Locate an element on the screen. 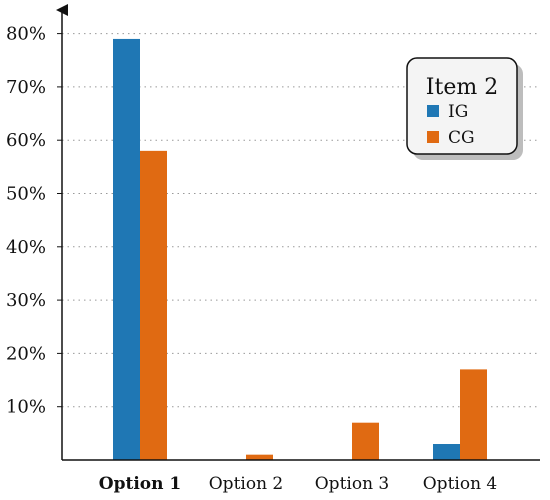 This screenshot has width=550, height=500. y-tick-label: 60% is located at coordinates (26, 140).